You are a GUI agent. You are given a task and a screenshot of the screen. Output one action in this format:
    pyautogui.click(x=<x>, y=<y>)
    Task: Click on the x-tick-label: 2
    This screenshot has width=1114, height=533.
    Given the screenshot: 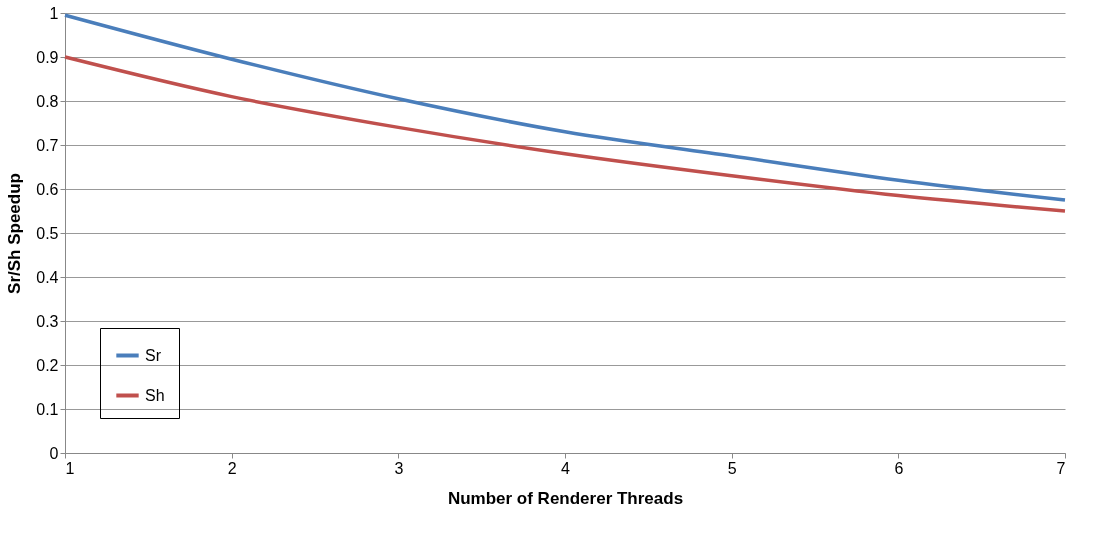 What is the action you would take?
    pyautogui.click(x=232, y=468)
    